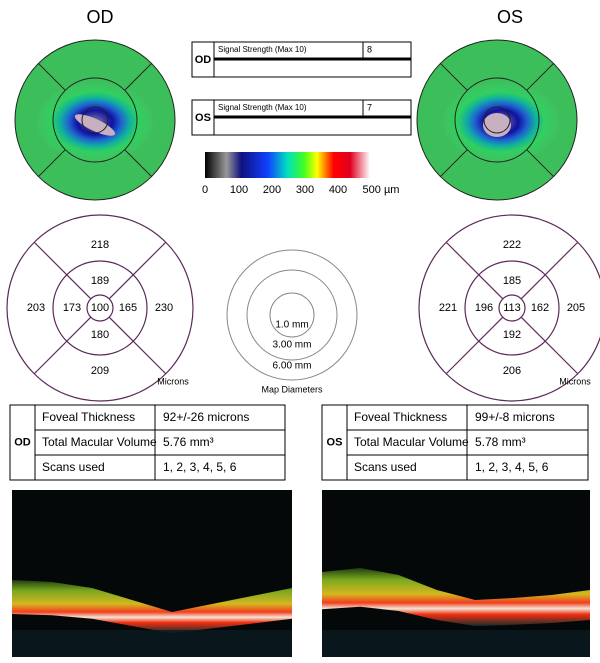 The image size is (600, 663). I want to click on signal-value: 7, so click(369, 107).